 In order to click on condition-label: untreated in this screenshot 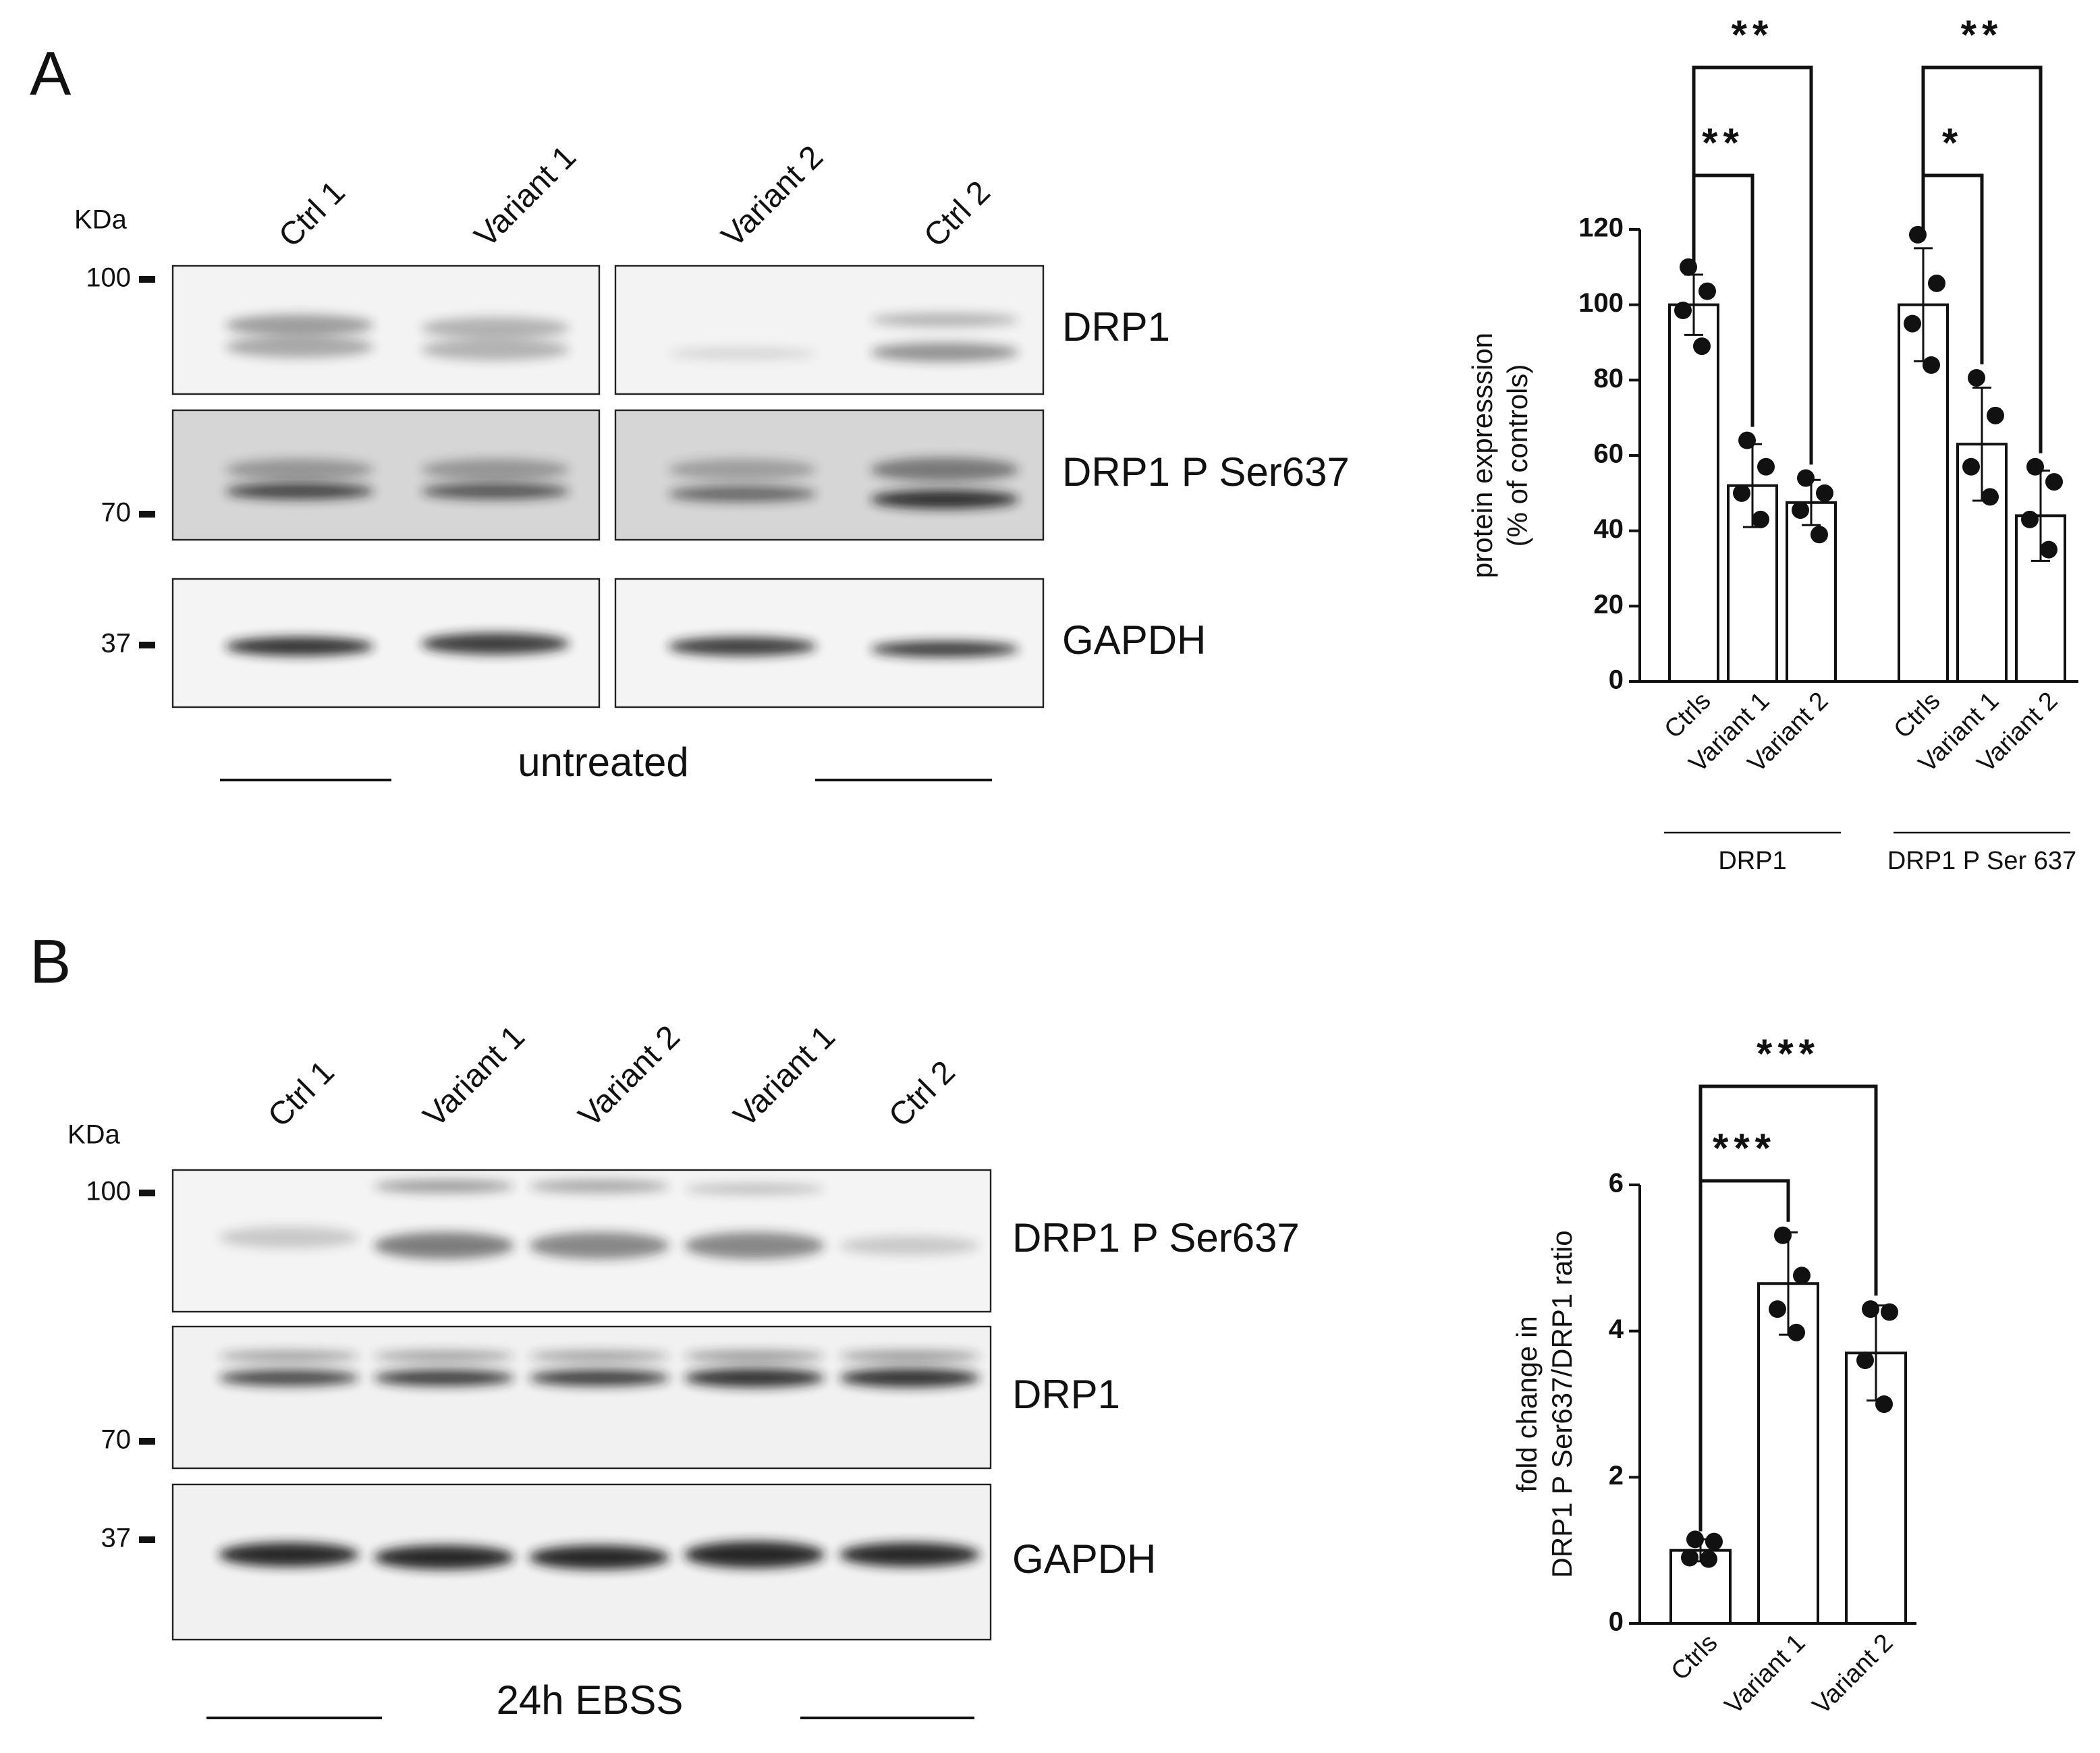, I will do `click(603, 762)`.